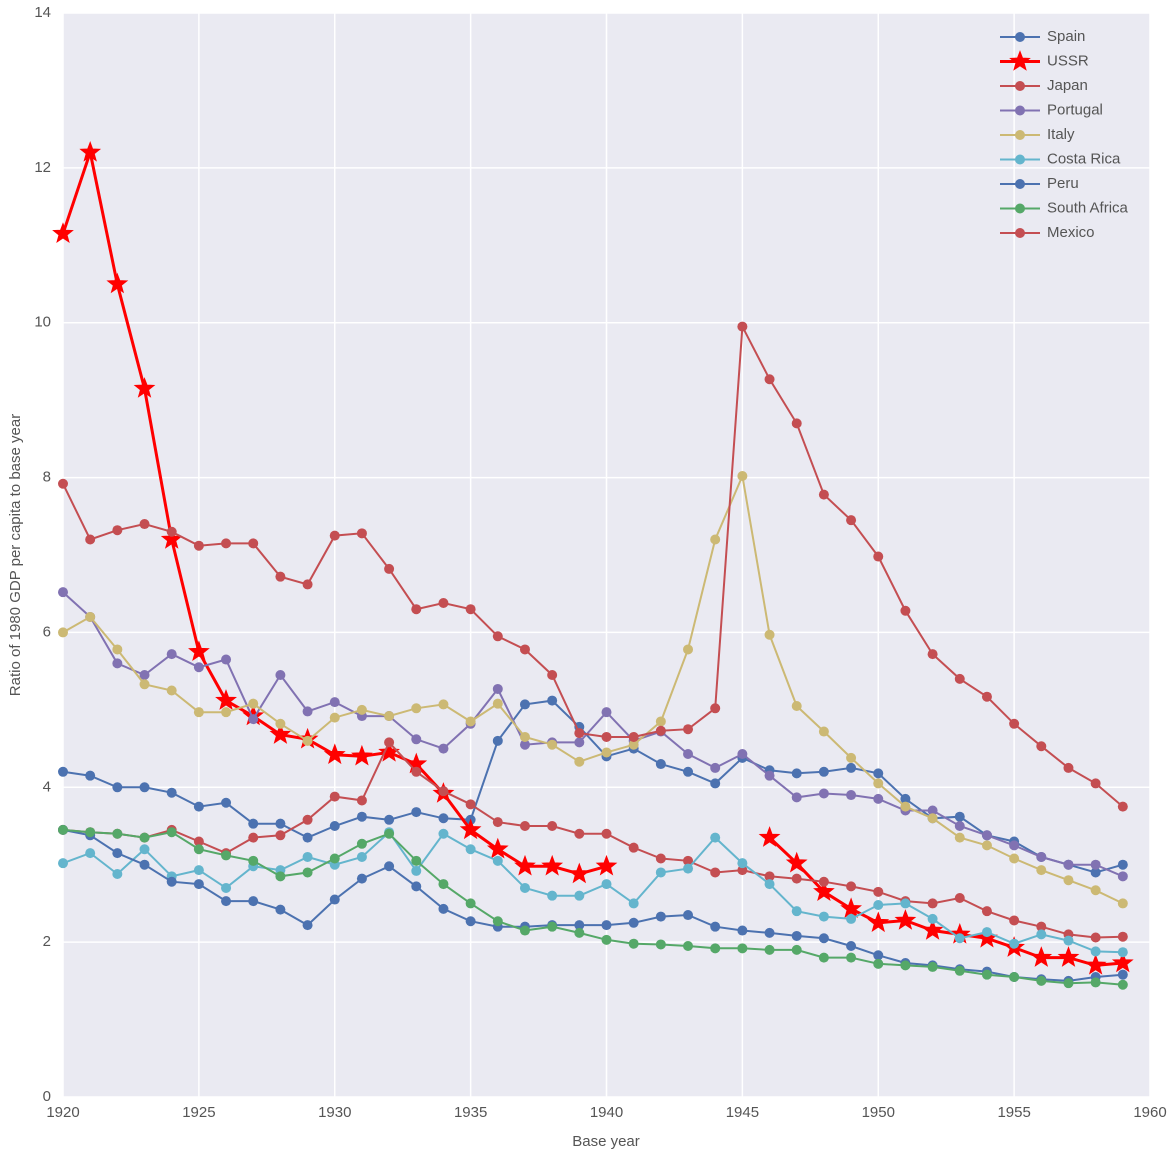 This screenshot has width=1176, height=1160. Describe the element at coordinates (47, 631) in the screenshot. I see `y-tick-label: 6` at that location.